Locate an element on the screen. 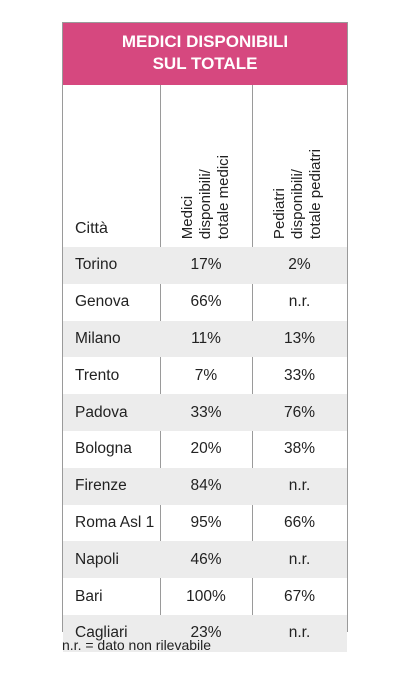 The width and height of the screenshot is (400, 677). cell-city: Padova is located at coordinates (101, 412).